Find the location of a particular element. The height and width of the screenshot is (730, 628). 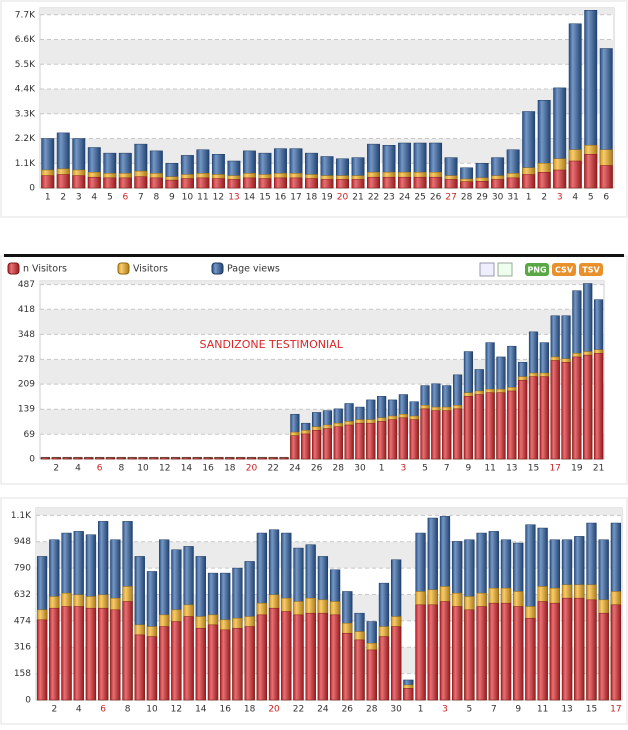

x-tick-label: 15 is located at coordinates (591, 710).